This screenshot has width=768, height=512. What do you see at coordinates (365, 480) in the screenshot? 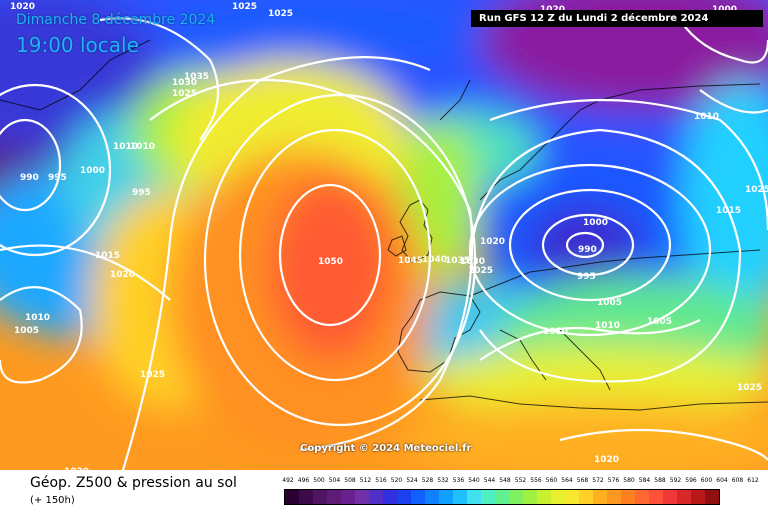
I see `scale-tick-label: 512` at bounding box center [365, 480].